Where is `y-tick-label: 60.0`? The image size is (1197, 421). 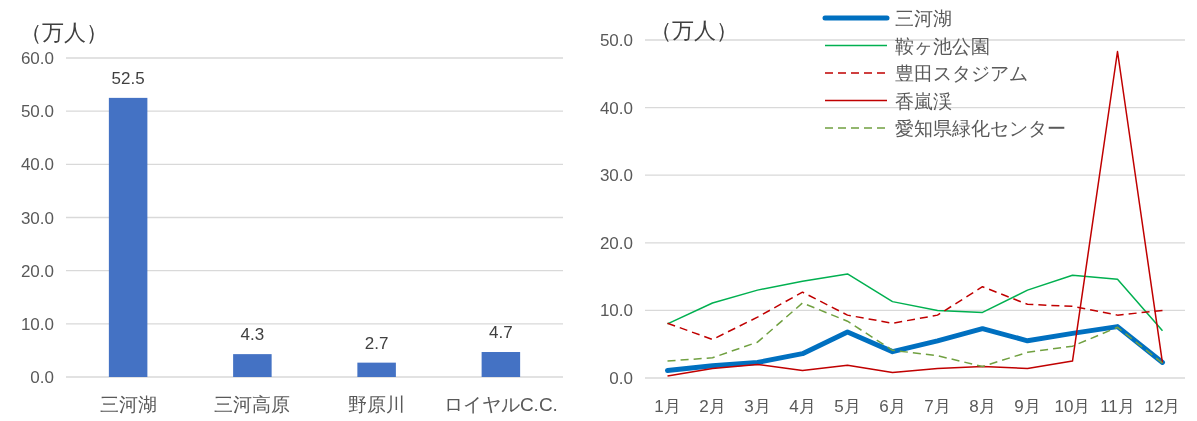
y-tick-label: 60.0 is located at coordinates (37, 58).